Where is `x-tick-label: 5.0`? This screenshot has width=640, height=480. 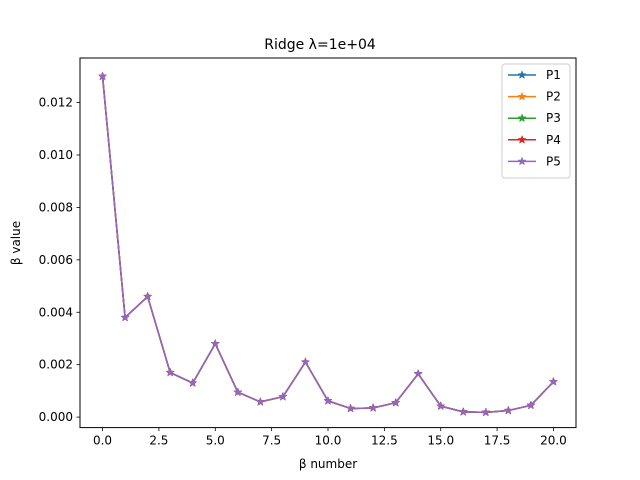
x-tick-label: 5.0 is located at coordinates (215, 441).